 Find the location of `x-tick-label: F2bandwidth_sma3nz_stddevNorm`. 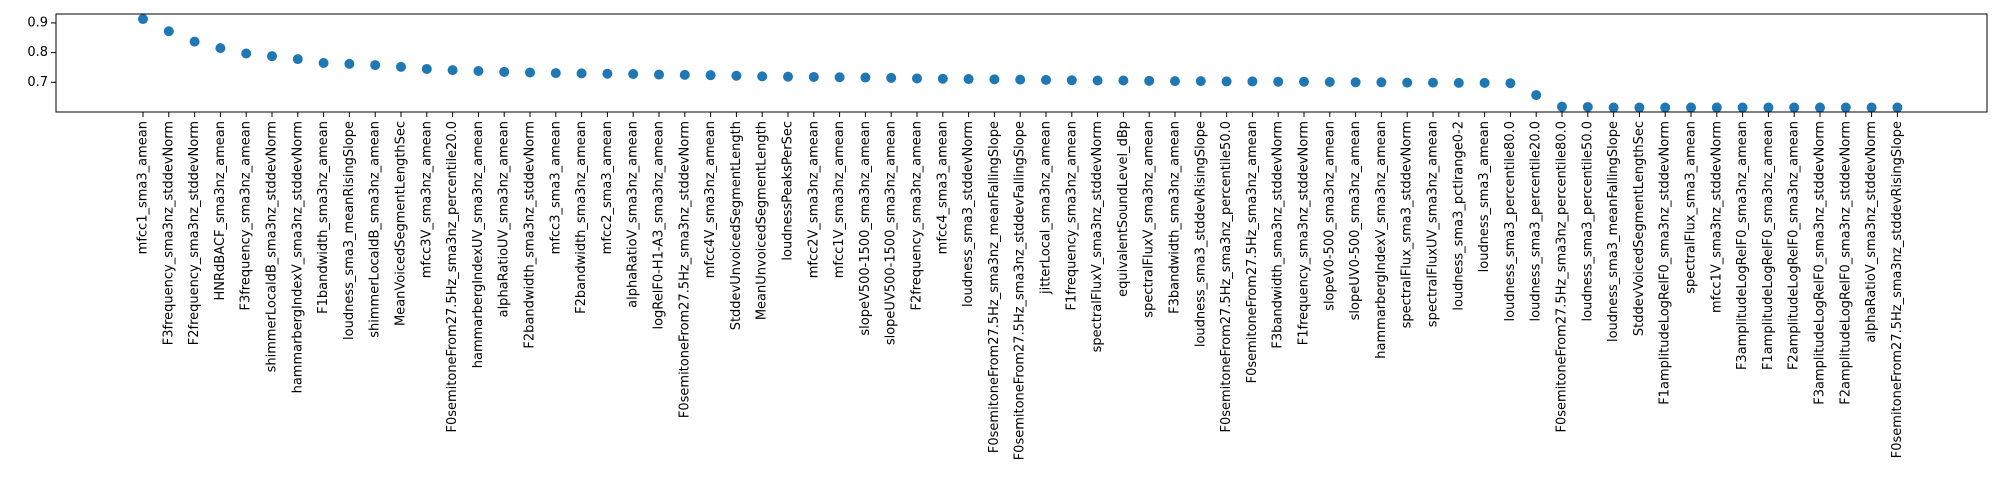

x-tick-label: F2bandwidth_sma3nz_stddevNorm is located at coordinates (530, 235).